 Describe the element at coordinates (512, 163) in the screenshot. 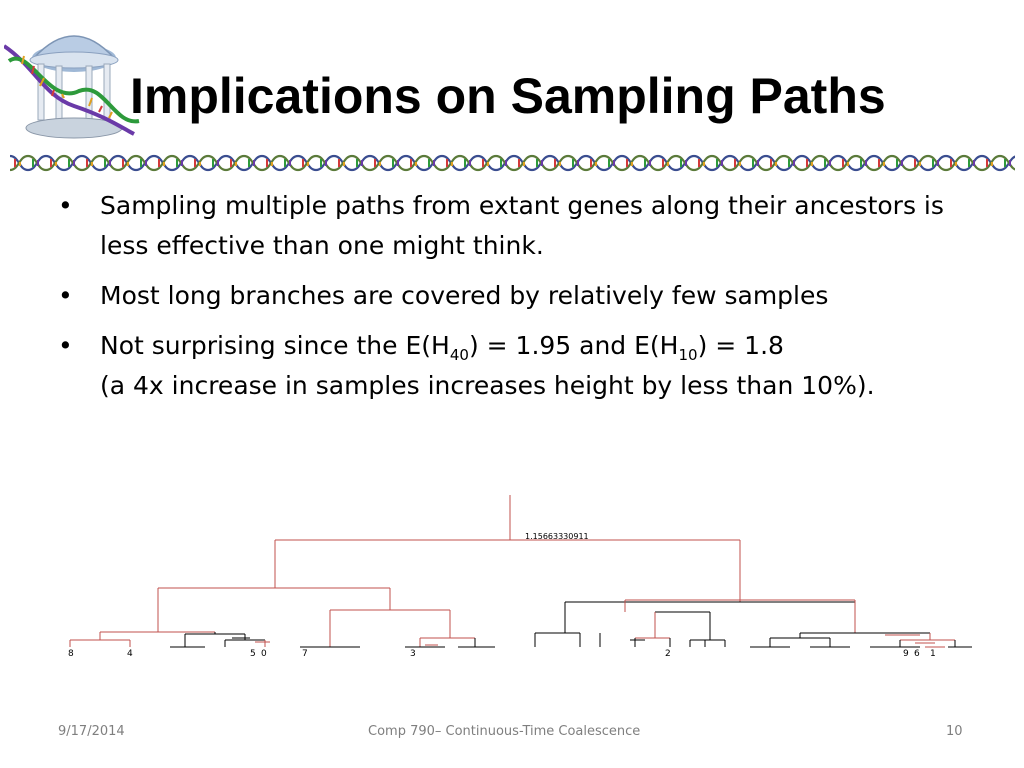

I see `dna-strand-divider-icon` at that location.